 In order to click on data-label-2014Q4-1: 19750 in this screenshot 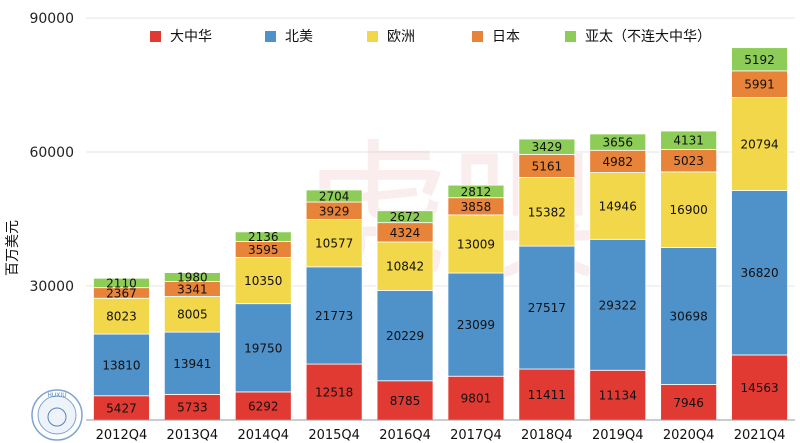, I will do `click(263, 348)`.